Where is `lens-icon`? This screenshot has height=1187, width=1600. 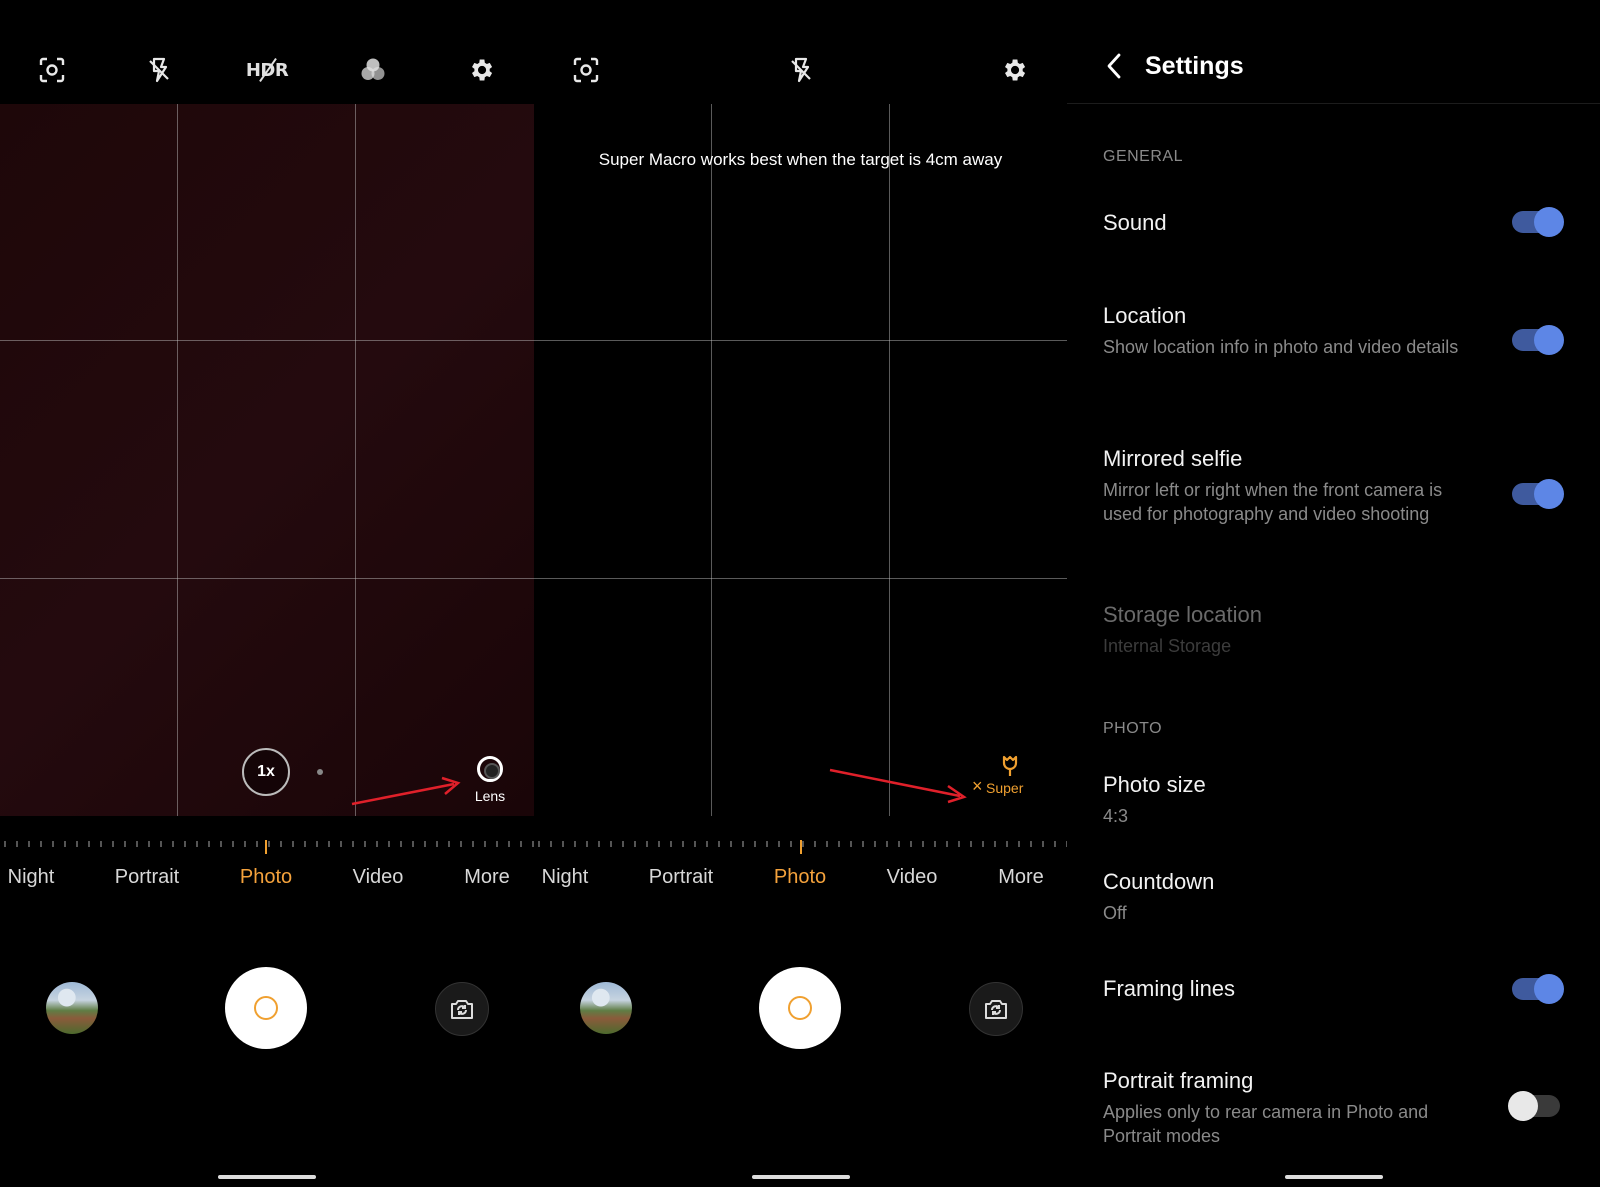
lens-icon is located at coordinates (490, 769).